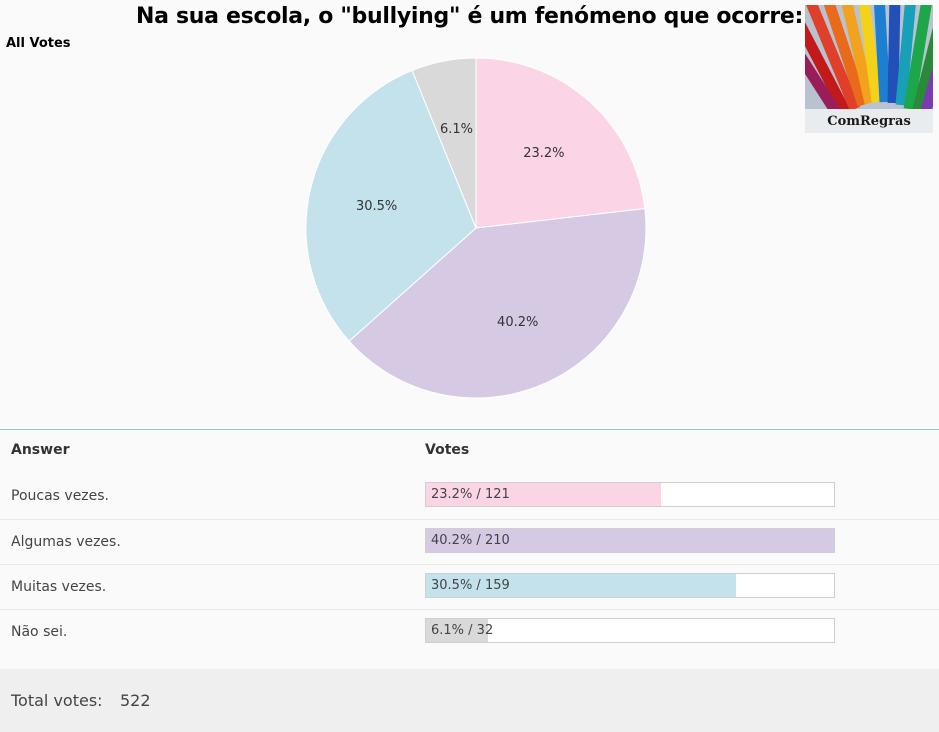  Describe the element at coordinates (38, 43) in the screenshot. I see `all-votes-label: All Votes` at that location.